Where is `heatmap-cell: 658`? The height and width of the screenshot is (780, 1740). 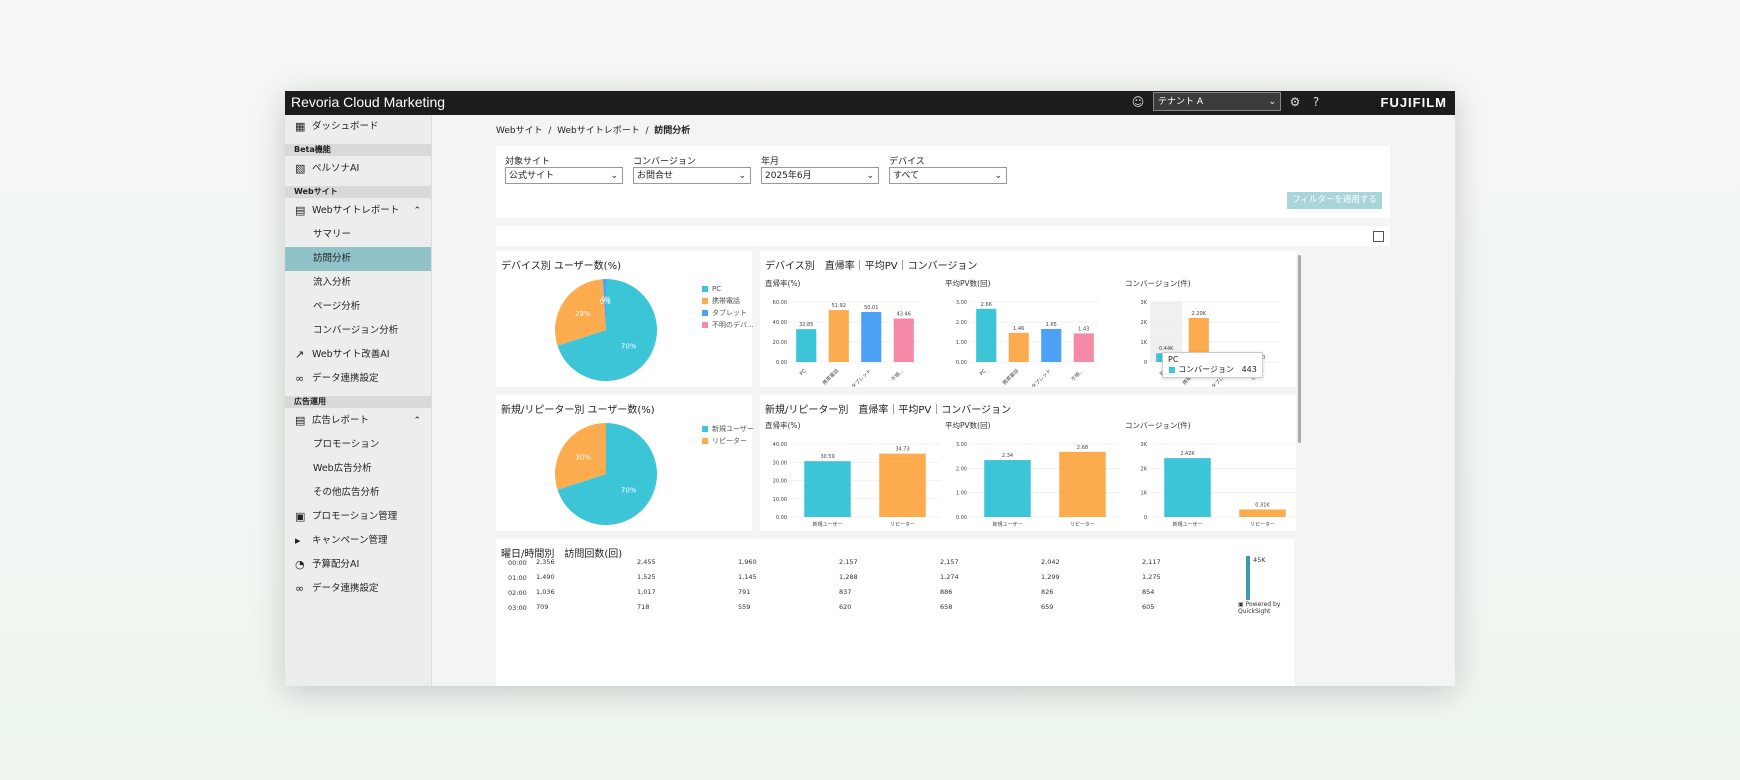 heatmap-cell: 658 is located at coordinates (946, 607).